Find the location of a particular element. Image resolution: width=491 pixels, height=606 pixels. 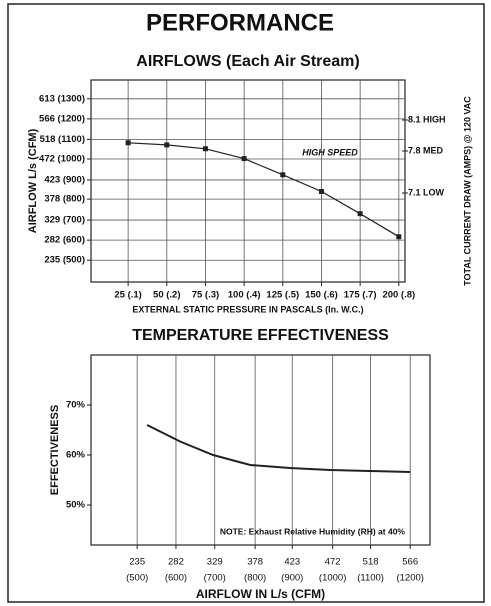

x-tick-label: 472 is located at coordinates (333, 562).